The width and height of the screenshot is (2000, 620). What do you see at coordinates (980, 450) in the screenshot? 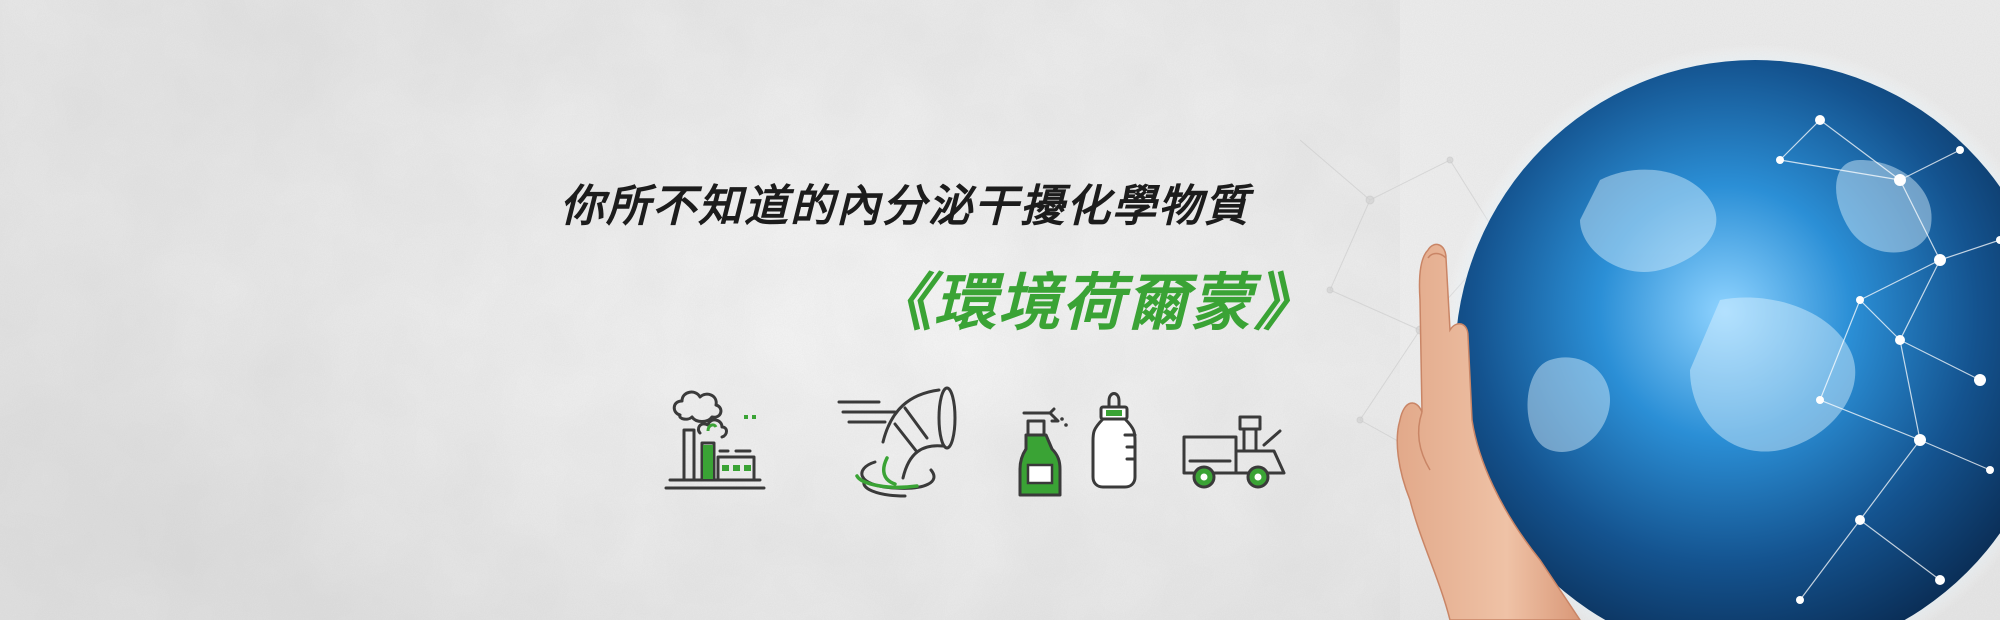
I see `icon-row` at bounding box center [980, 450].